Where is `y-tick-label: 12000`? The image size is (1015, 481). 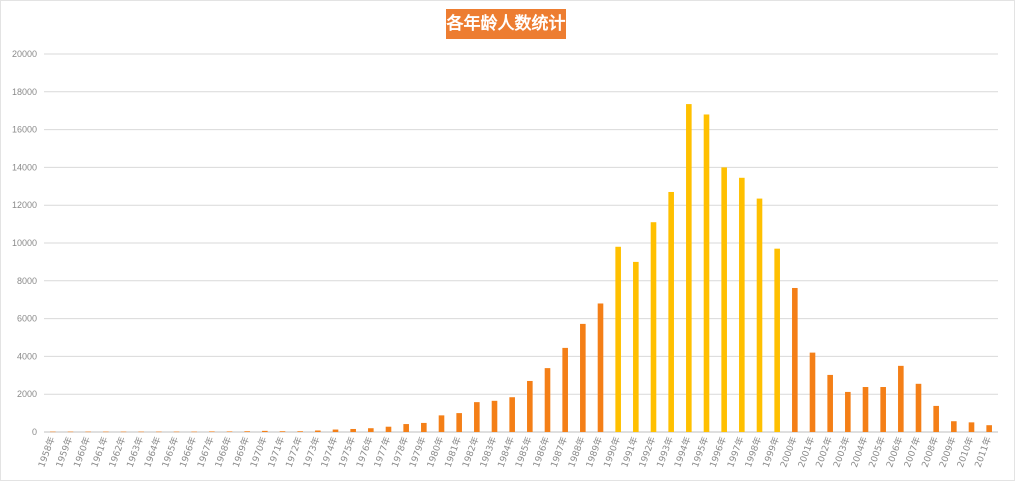 y-tick-label: 12000 is located at coordinates (24, 205).